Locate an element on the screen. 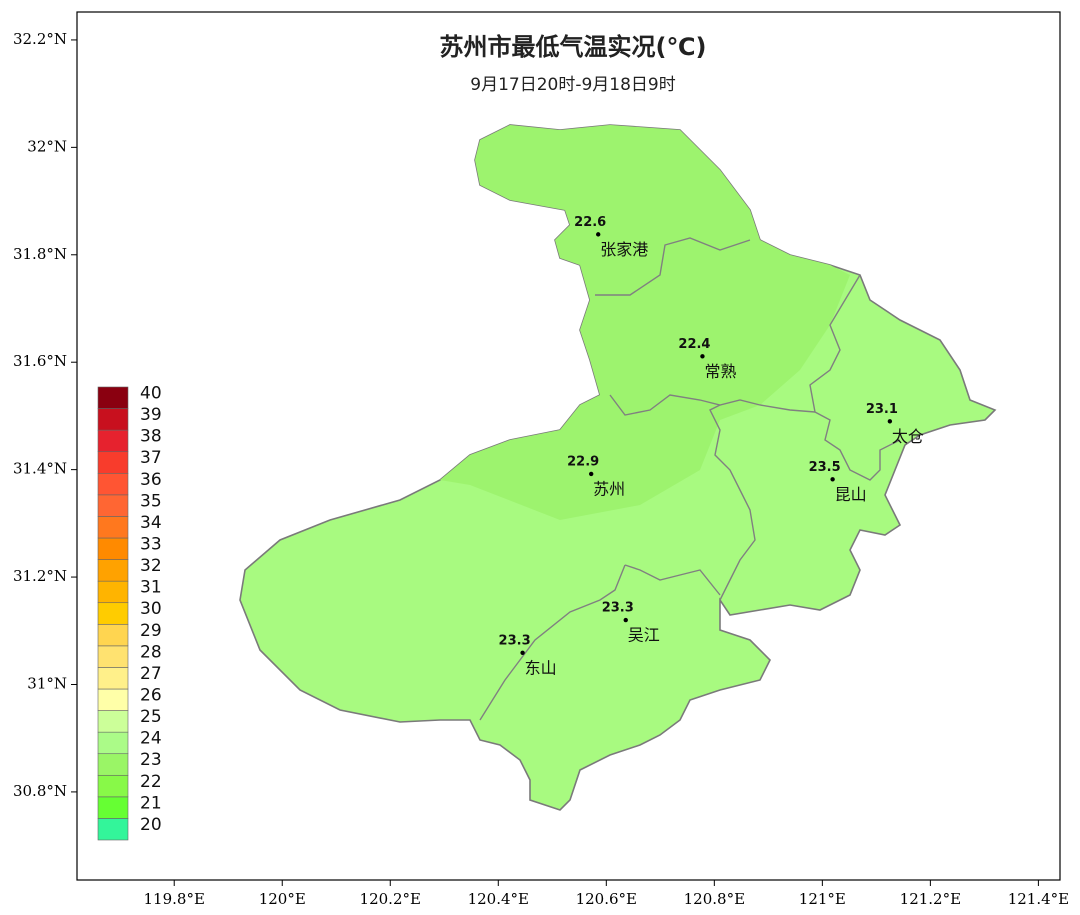  y-tick-label: 31.4°N is located at coordinates (40, 469).